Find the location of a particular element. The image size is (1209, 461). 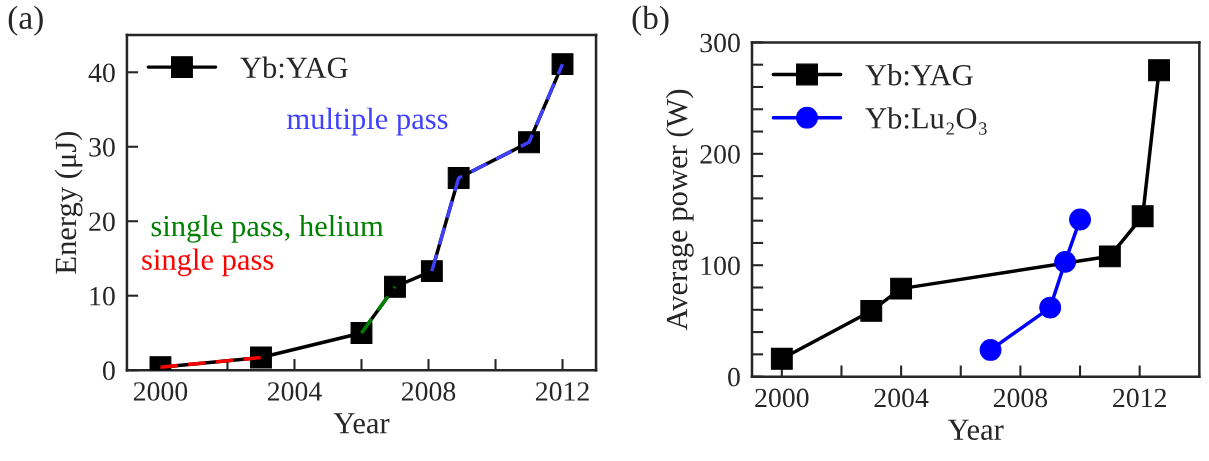

y-tick-label: 300 is located at coordinates (720, 43).